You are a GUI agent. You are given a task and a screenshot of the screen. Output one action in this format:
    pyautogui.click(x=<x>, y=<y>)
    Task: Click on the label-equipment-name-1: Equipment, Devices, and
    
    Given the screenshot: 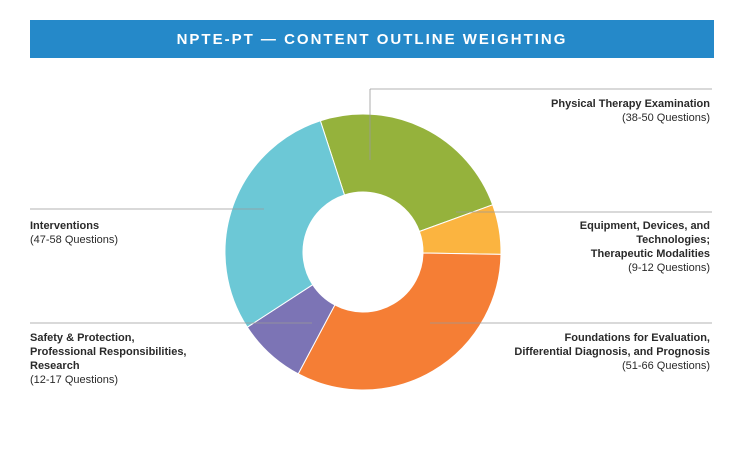 What is the action you would take?
    pyautogui.click(x=644, y=226)
    